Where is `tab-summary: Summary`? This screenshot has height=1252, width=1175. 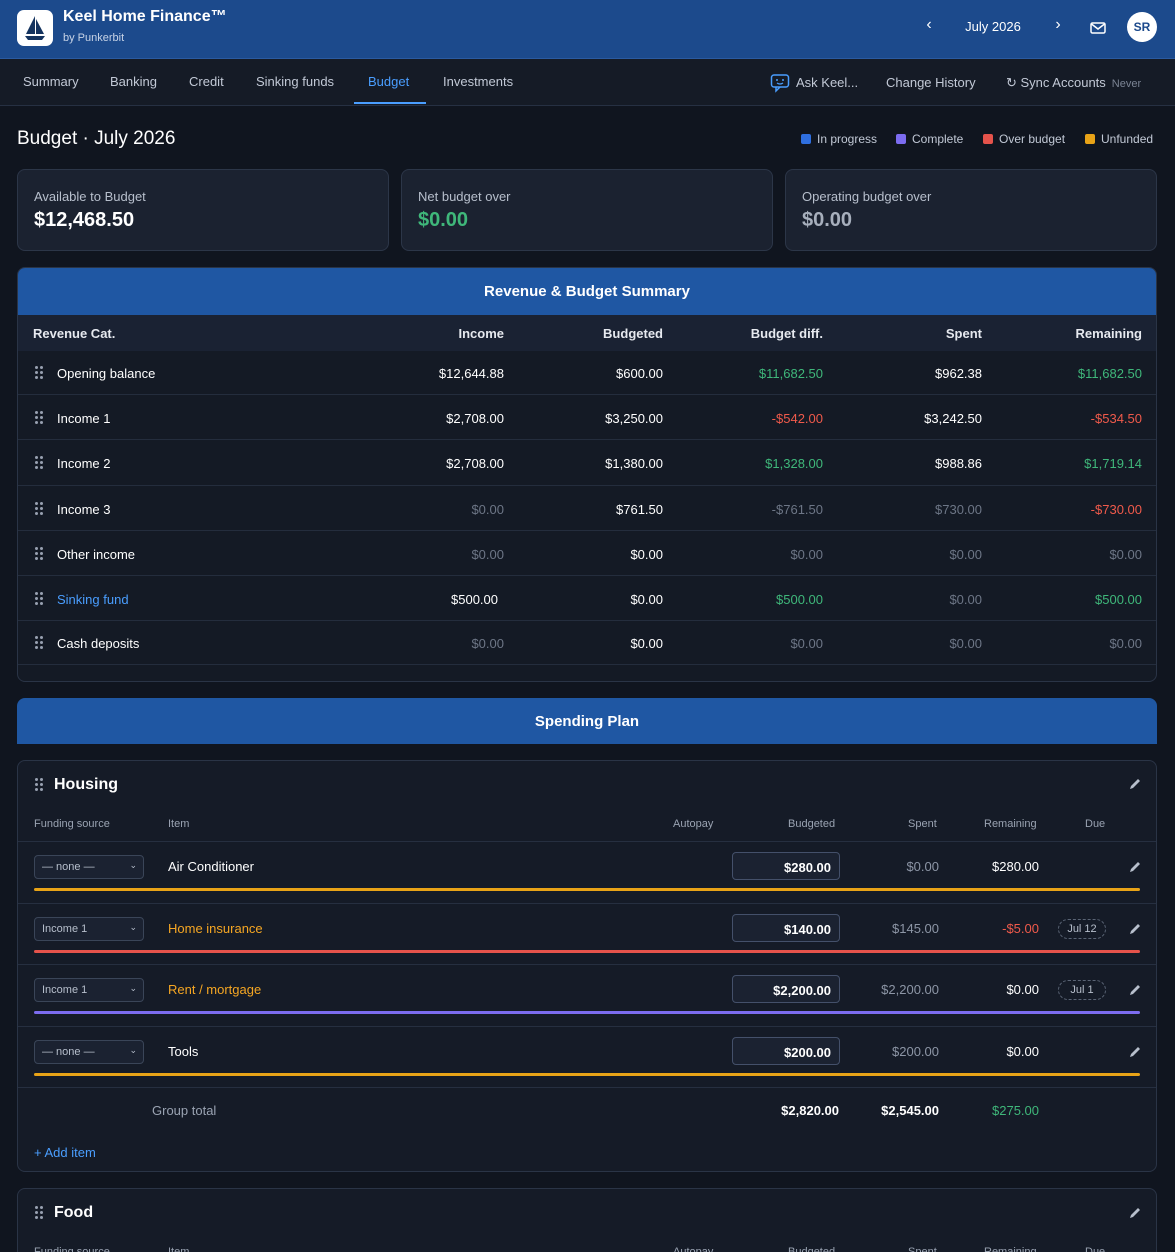 tab-summary: Summary is located at coordinates (51, 81).